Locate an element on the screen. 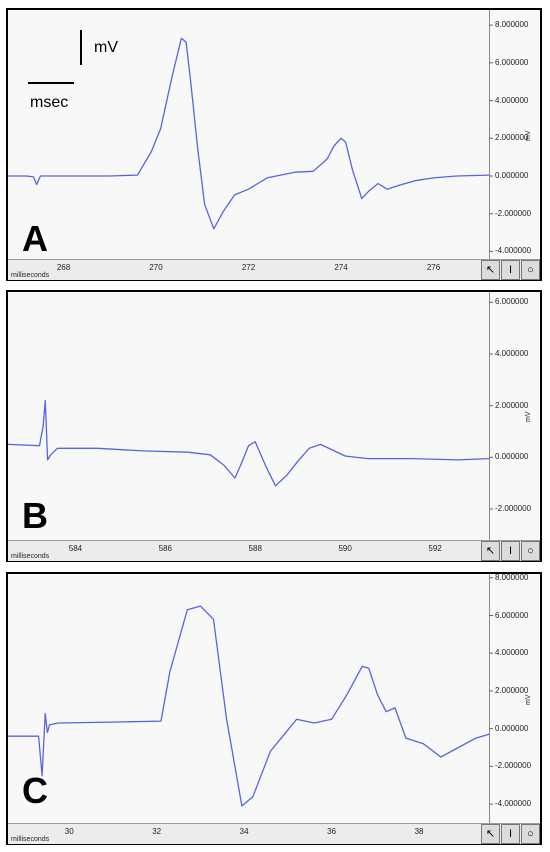  x-tick-label: 590 is located at coordinates (345, 548).